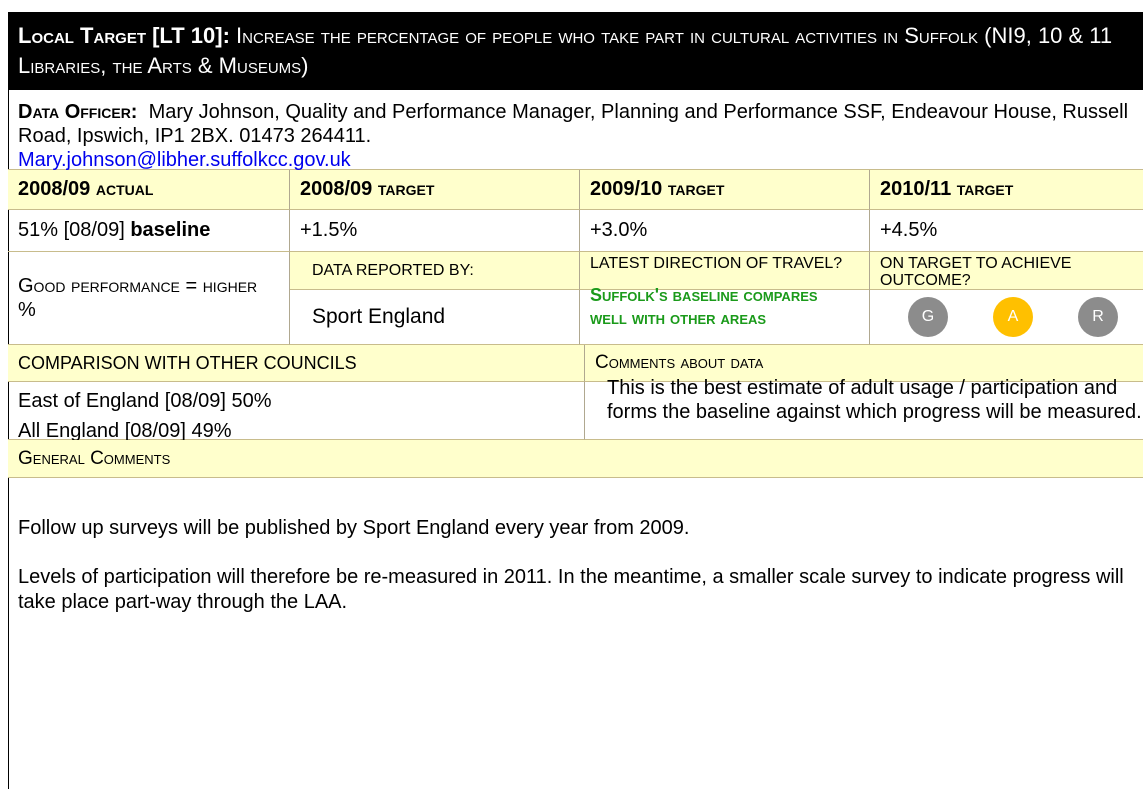 This screenshot has width=1143, height=789. I want to click on reported-header: DATA REPORTED BY:, so click(435, 271).